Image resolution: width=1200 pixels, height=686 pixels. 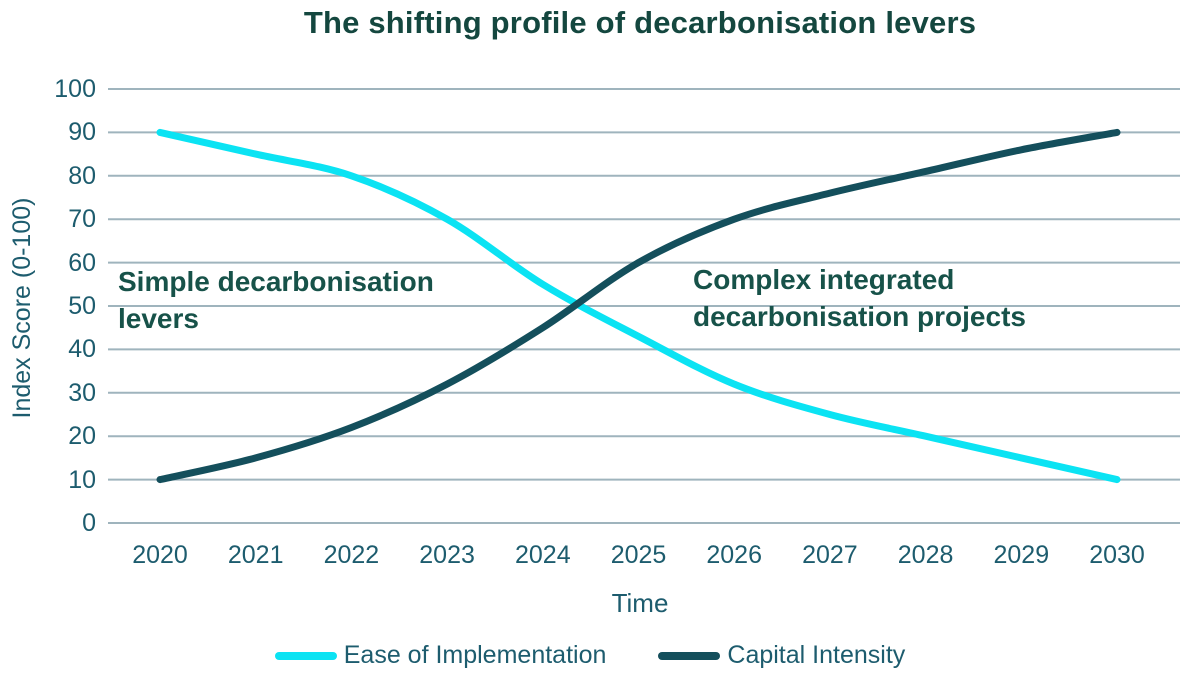 I want to click on y-tick-label: 60, so click(x=82, y=262).